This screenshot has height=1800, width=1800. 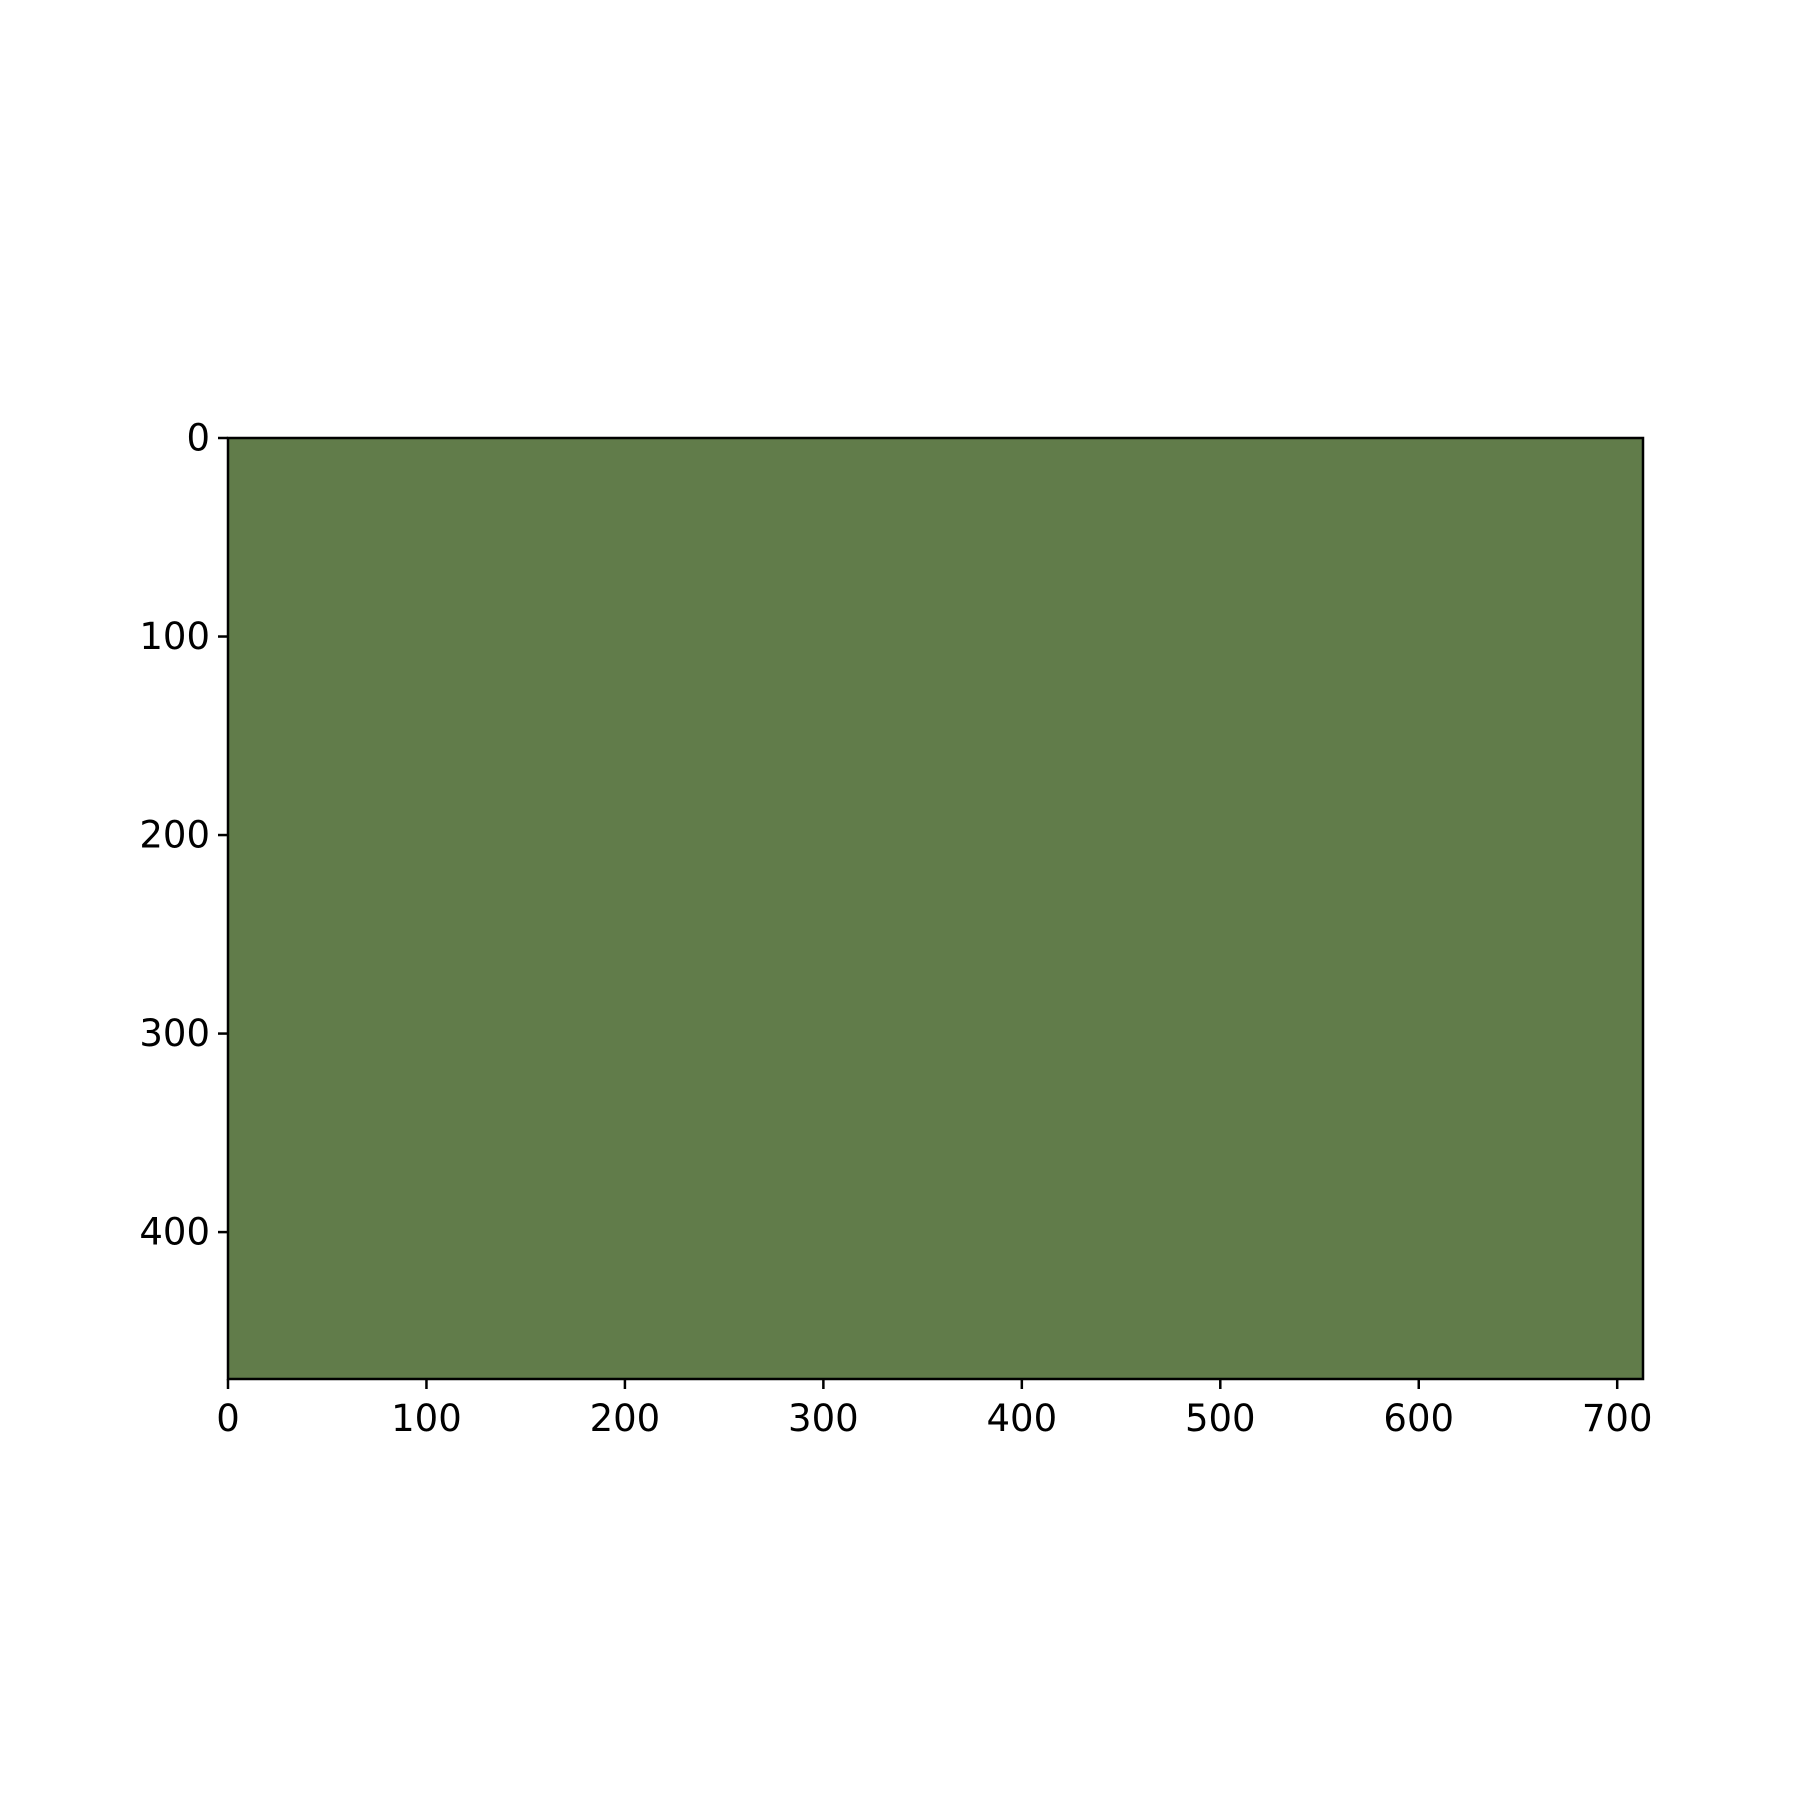 What do you see at coordinates (174, 835) in the screenshot?
I see `y-tick-label: 200` at bounding box center [174, 835].